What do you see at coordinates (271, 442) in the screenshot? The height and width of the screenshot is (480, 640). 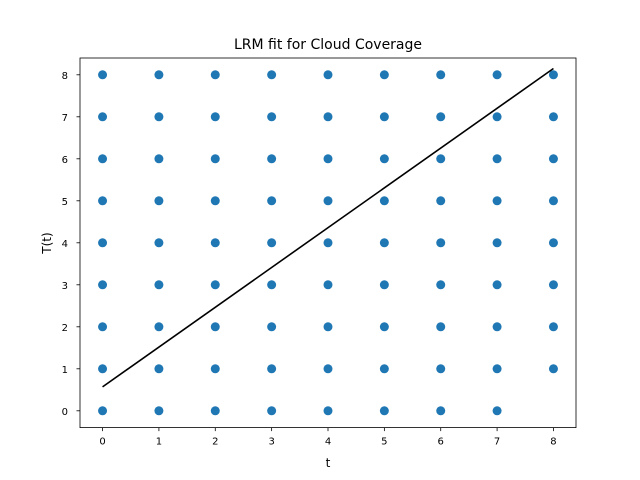 I see `x-tick-label: 3` at bounding box center [271, 442].